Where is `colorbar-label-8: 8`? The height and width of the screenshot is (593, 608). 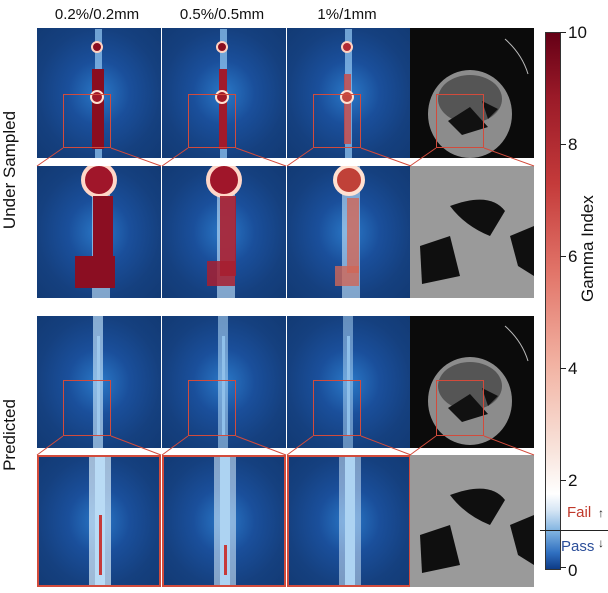 colorbar-label-8: 8 is located at coordinates (573, 144).